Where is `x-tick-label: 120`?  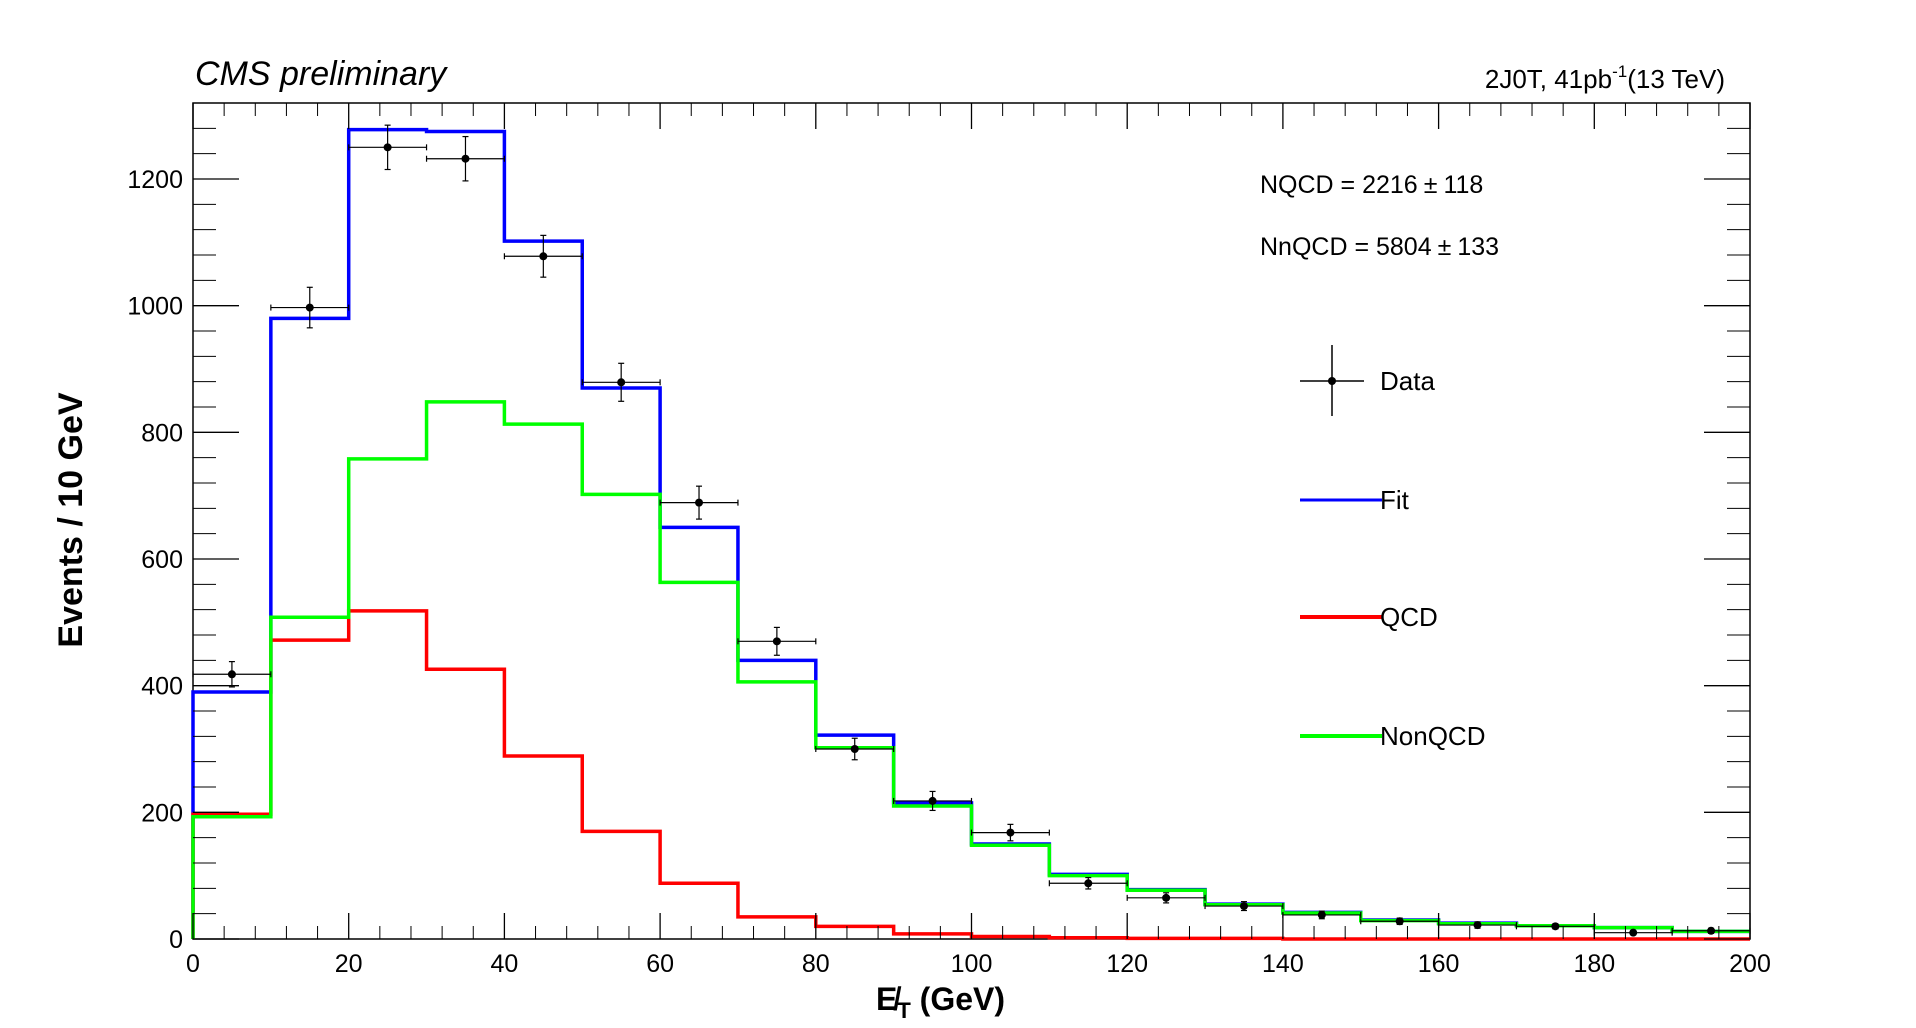 x-tick-label: 120 is located at coordinates (1127, 964).